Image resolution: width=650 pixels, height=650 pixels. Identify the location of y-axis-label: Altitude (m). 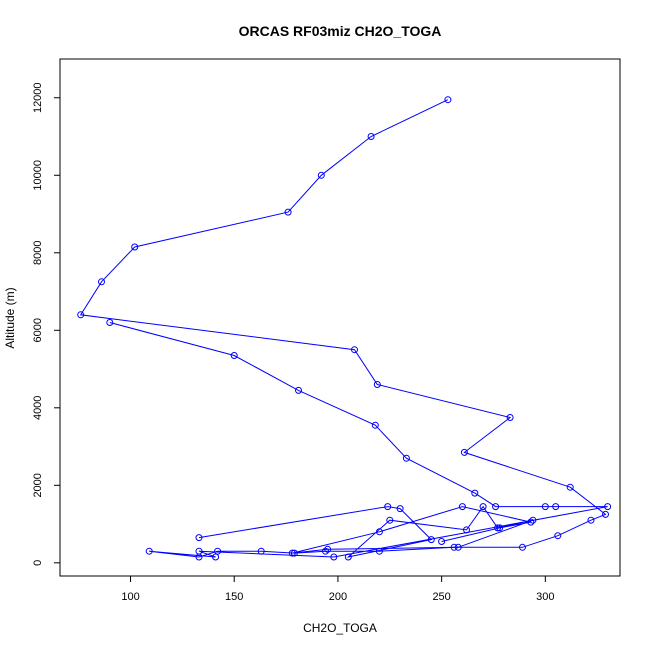
(10, 317).